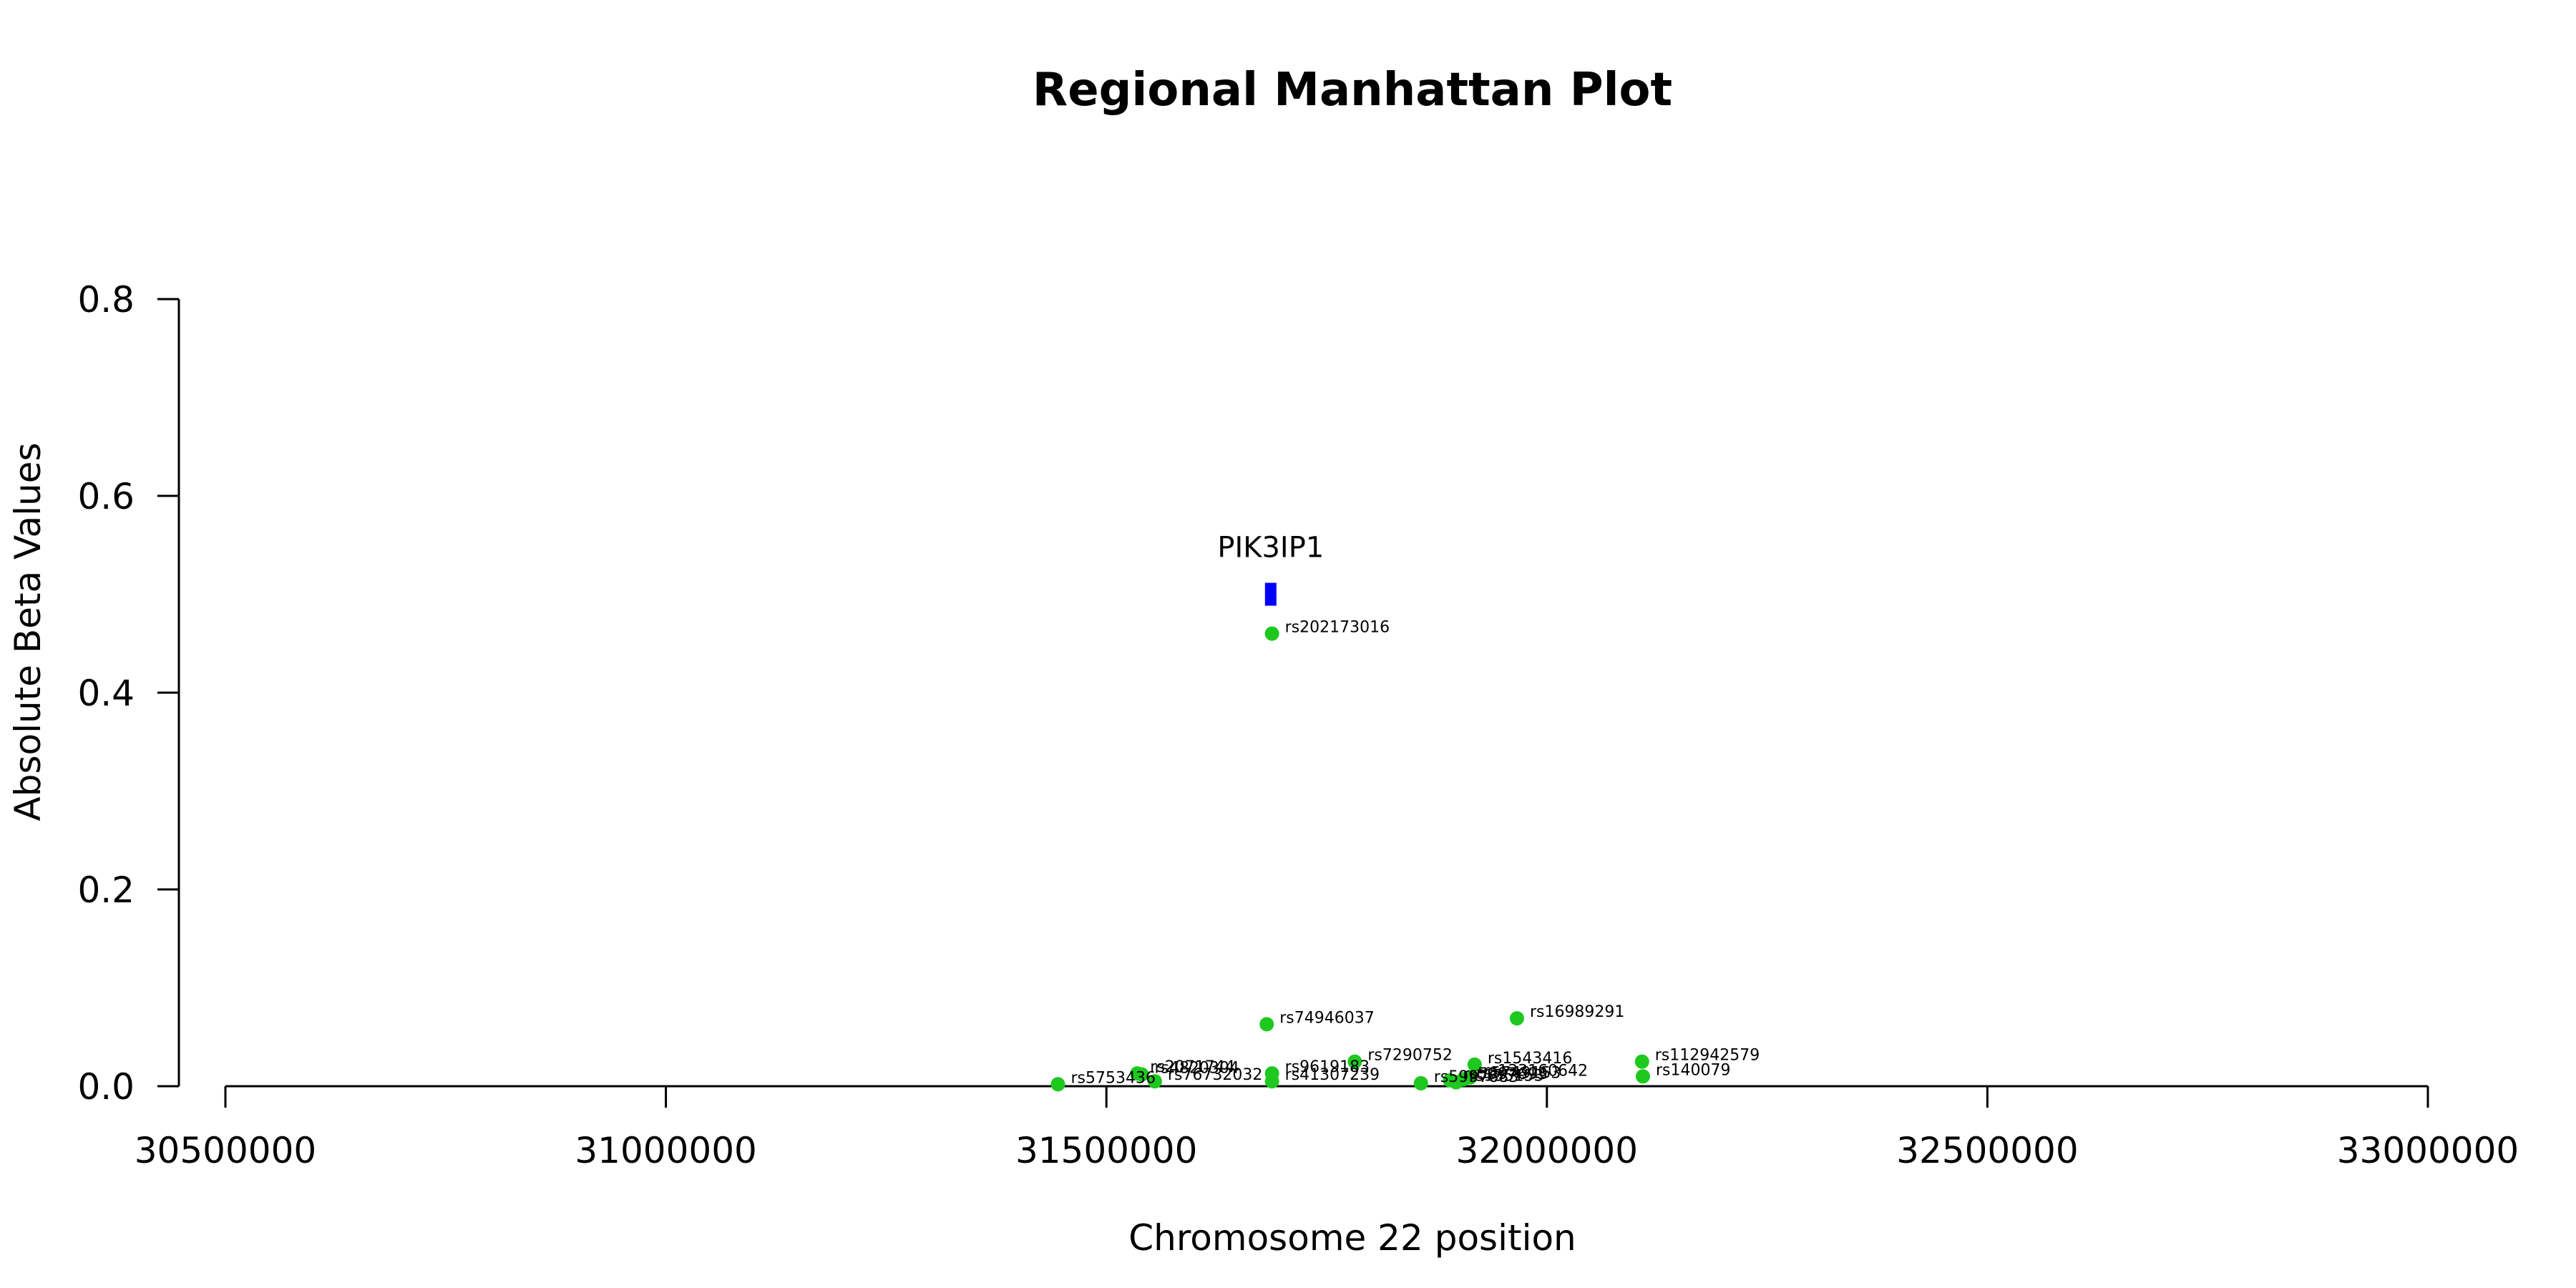 This screenshot has width=2576, height=1288. What do you see at coordinates (2428, 1150) in the screenshot?
I see `x-tick-label: 33000000` at bounding box center [2428, 1150].